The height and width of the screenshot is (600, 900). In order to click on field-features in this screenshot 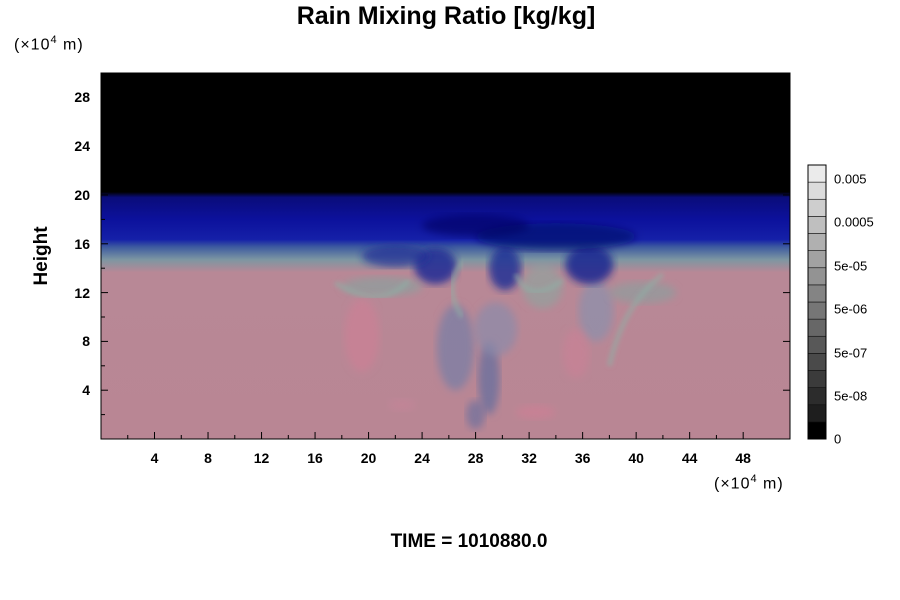, I will do `click(505, 322)`.